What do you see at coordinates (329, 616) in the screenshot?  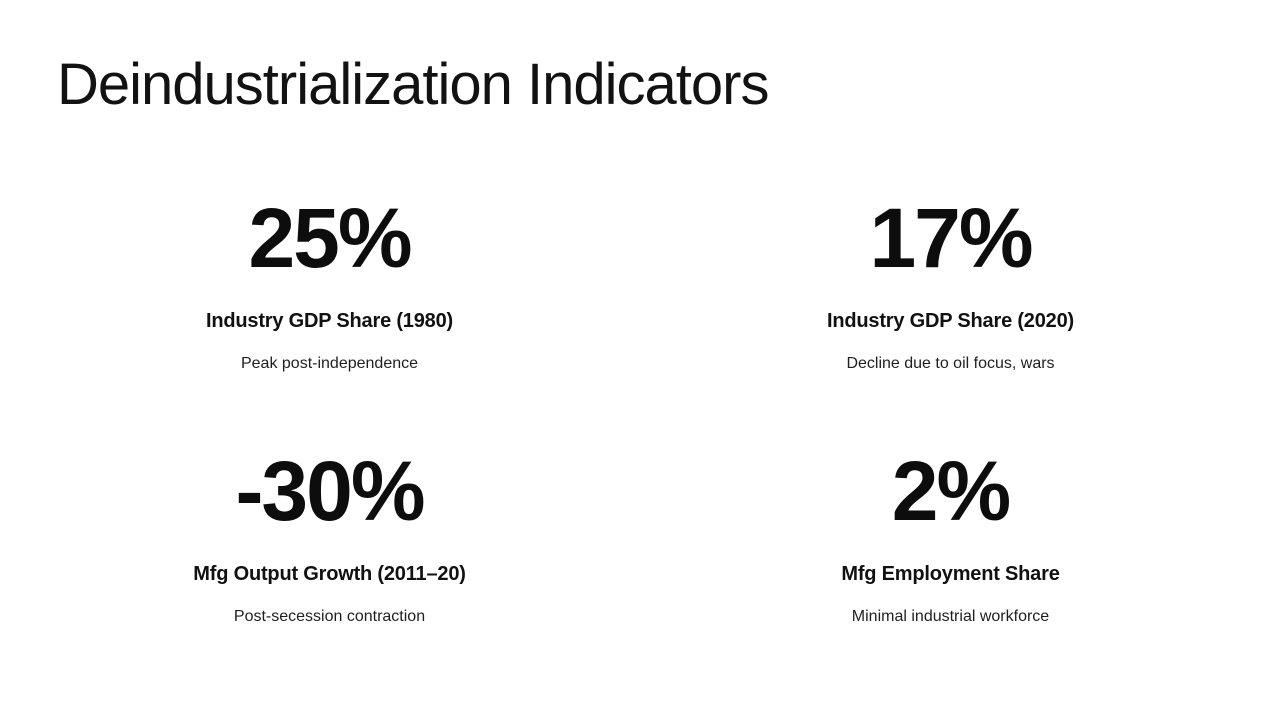 I see `stat-description: Post-secession contraction` at bounding box center [329, 616].